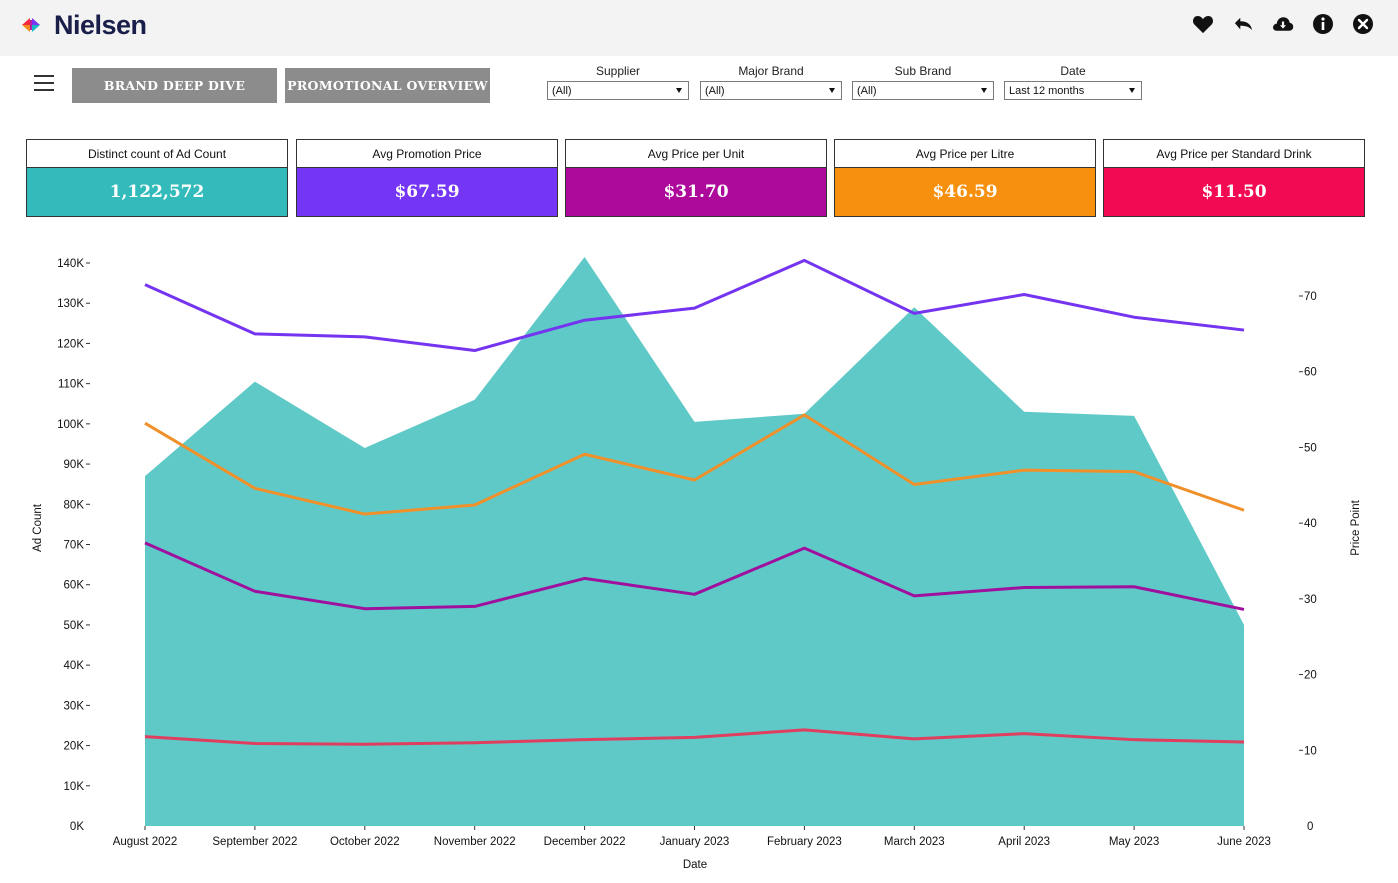 This screenshot has width=1398, height=883. Describe the element at coordinates (254, 842) in the screenshot. I see `x-tick-label: September 2022` at that location.